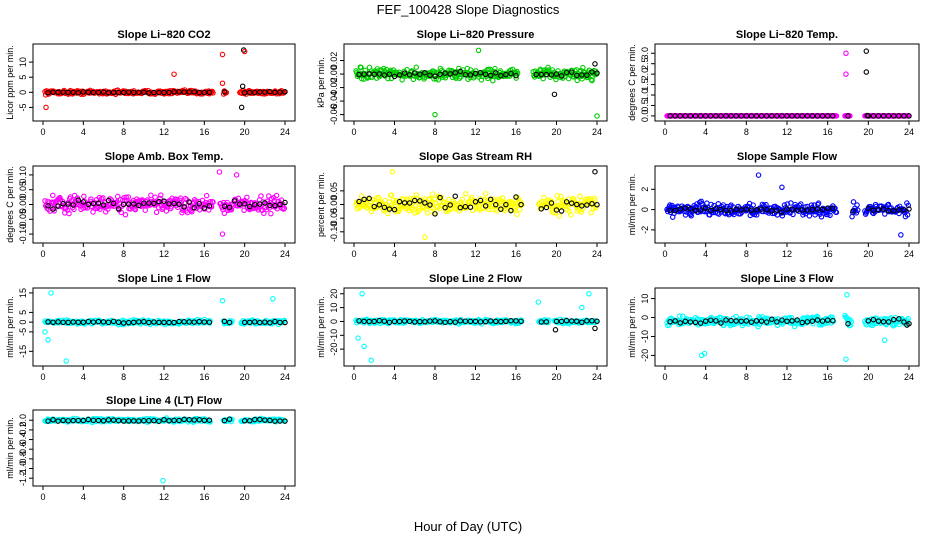  What do you see at coordinates (334, 114) in the screenshot?
I see `y-tick-label: -0.06` at bounding box center [334, 114].